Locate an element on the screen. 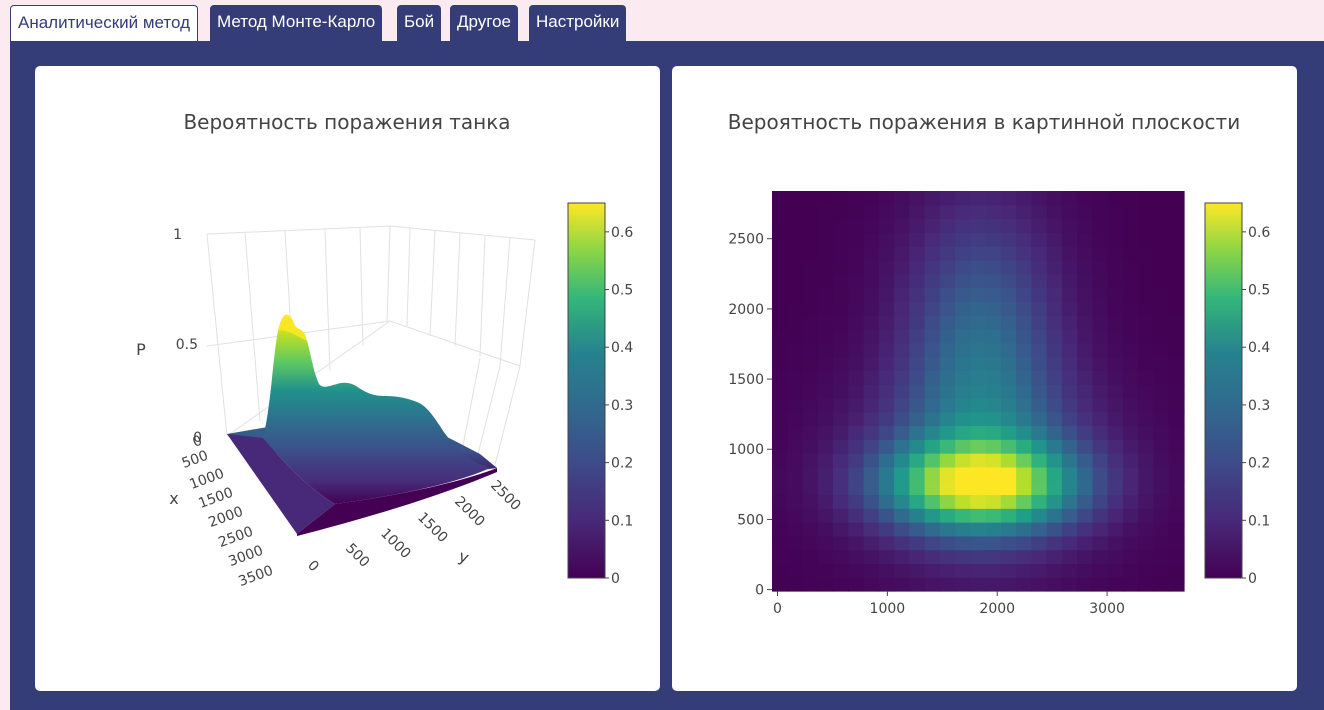  tab-monte-carlo: Метод Монте-Карло is located at coordinates (296, 23).